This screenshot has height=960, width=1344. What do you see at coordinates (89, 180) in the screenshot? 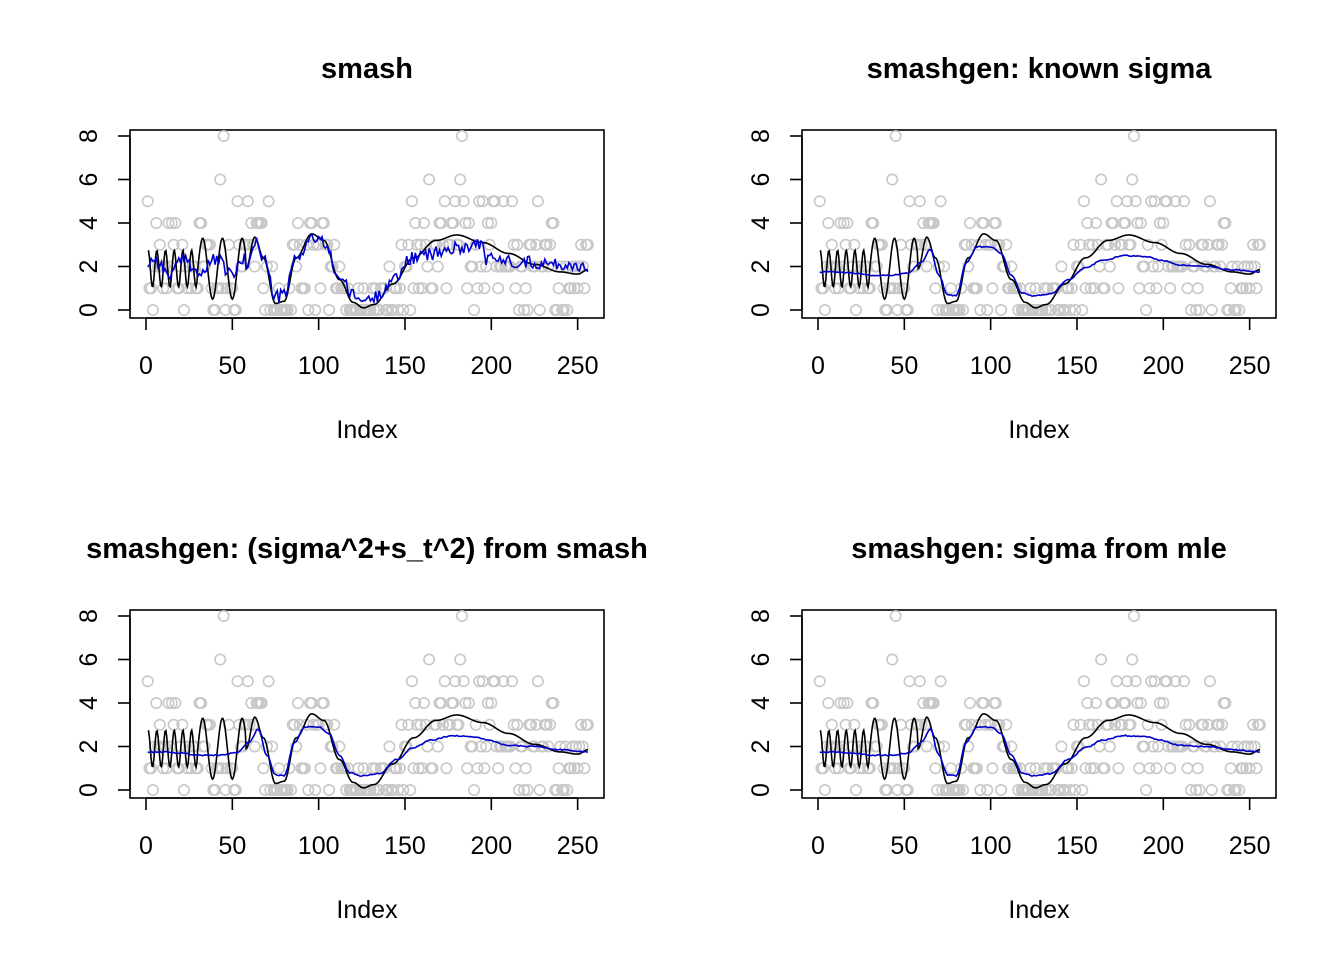
I see `y-tick-label: 6` at bounding box center [89, 180].